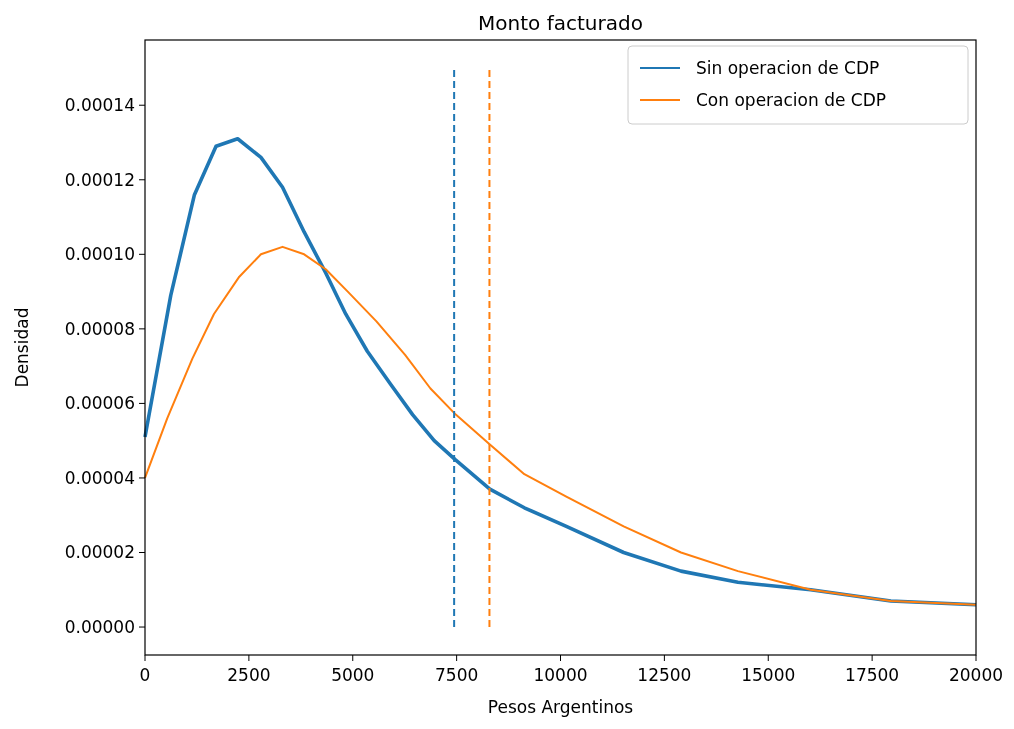 This screenshot has height=729, width=1014. What do you see at coordinates (99, 627) in the screenshot?
I see `y-tick-label: 0.00000` at bounding box center [99, 627].